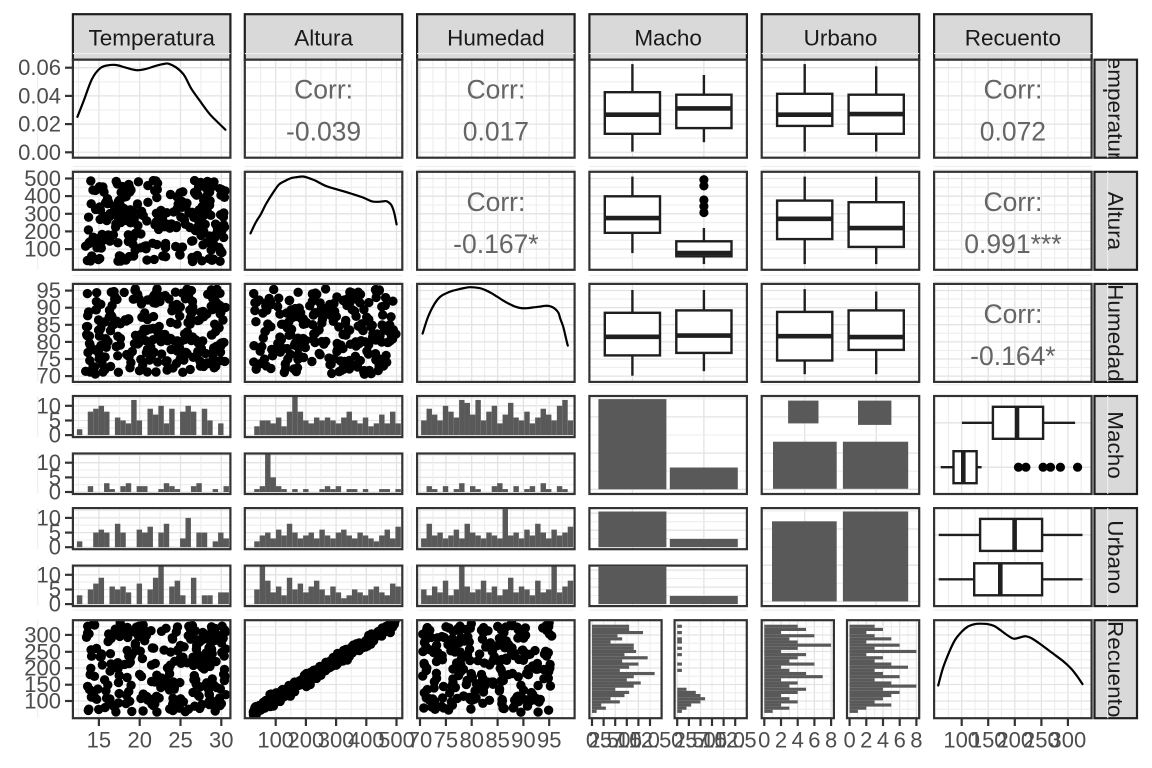  Describe the element at coordinates (1012, 244) in the screenshot. I see `svg-text: 0.991***` at that location.